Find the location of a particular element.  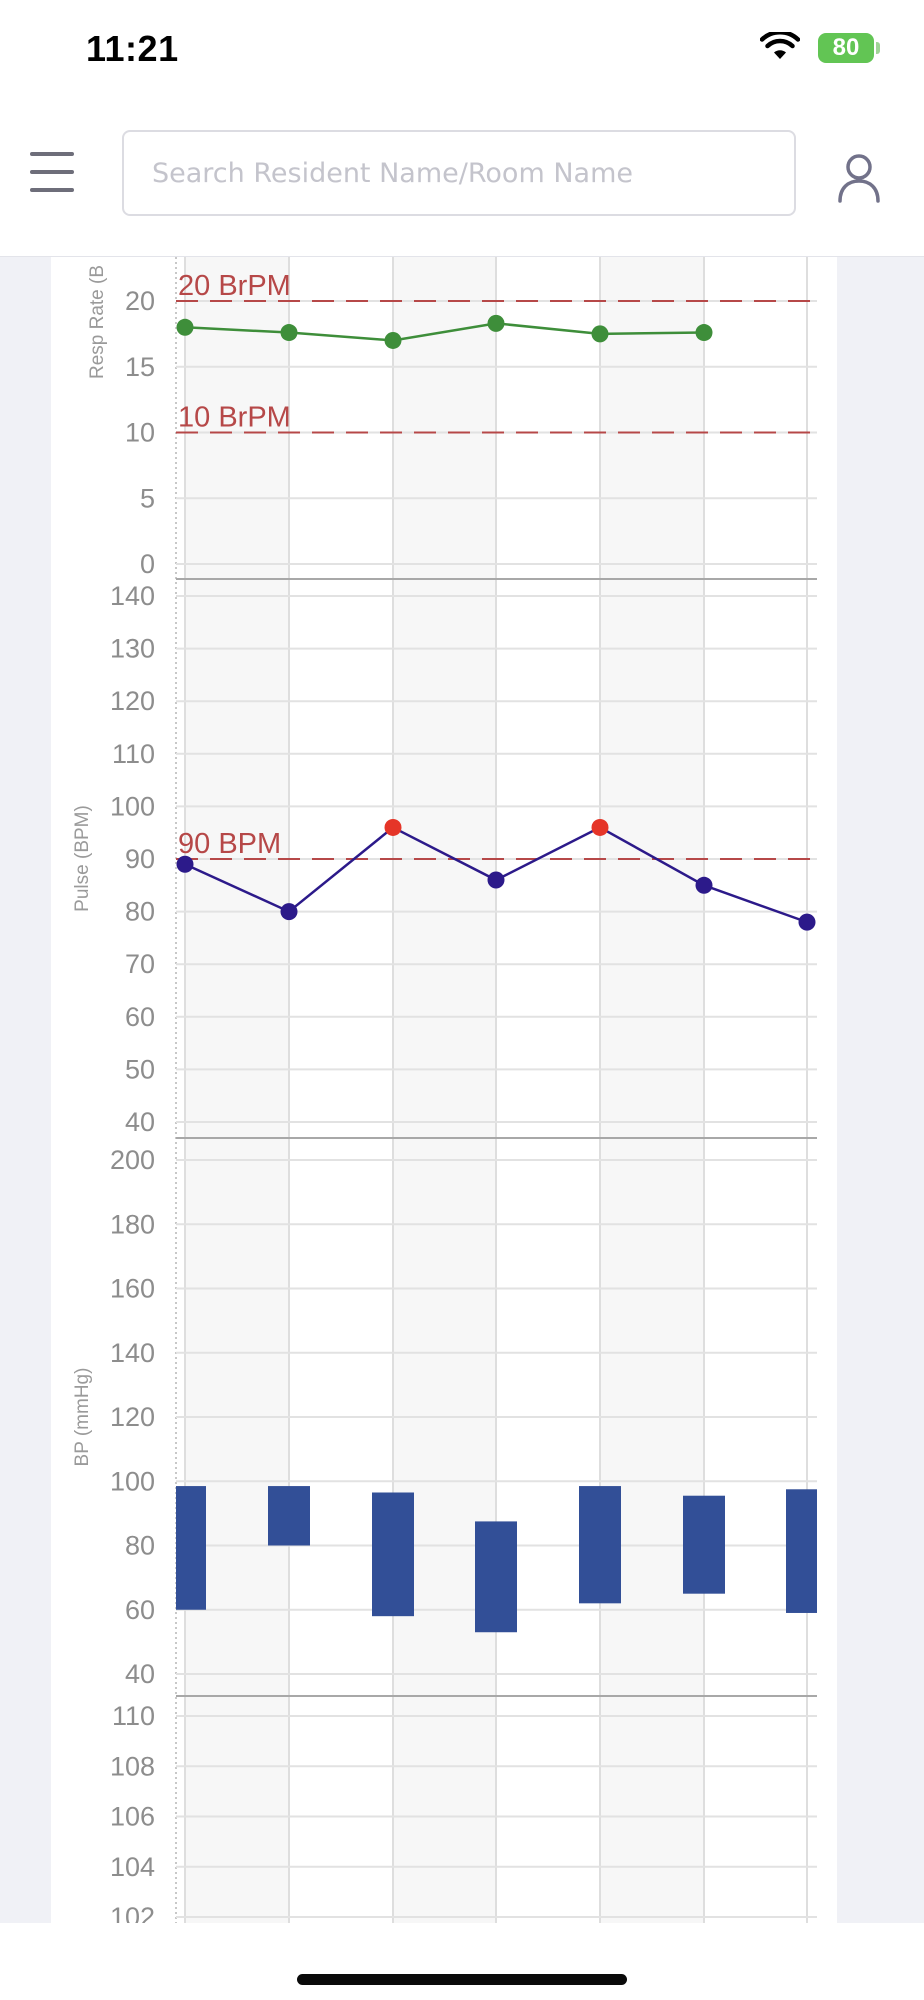

reference-line-label: 10 BrPM is located at coordinates (234, 418).